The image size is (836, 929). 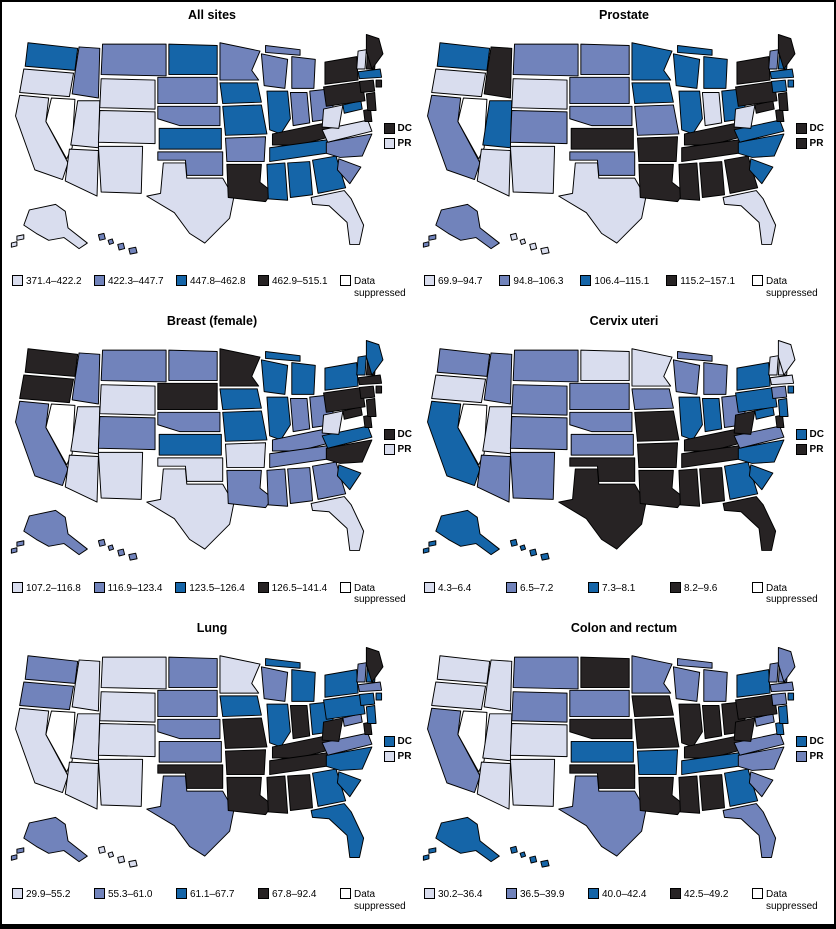 I want to click on legend-item-q1: 107.2–116.8, so click(x=46, y=588).